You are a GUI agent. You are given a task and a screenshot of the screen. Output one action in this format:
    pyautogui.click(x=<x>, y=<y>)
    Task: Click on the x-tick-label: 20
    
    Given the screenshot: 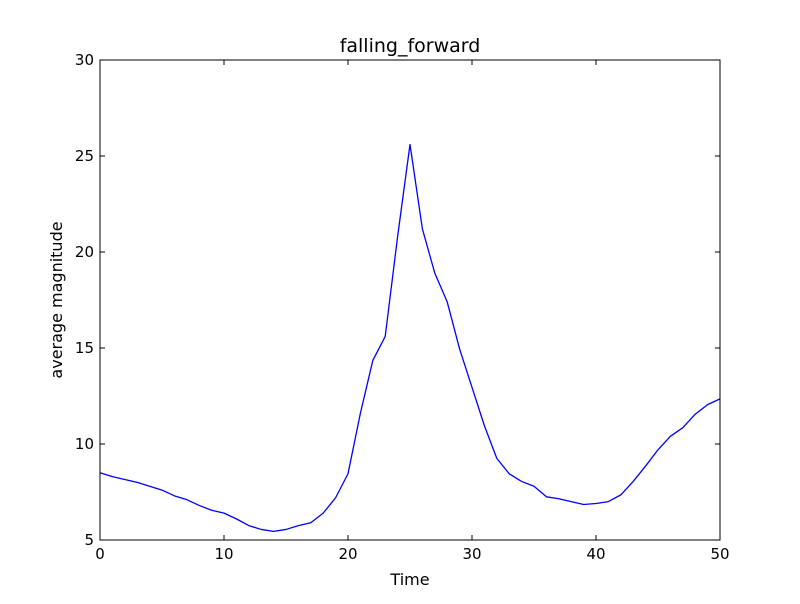 What is the action you would take?
    pyautogui.click(x=347, y=554)
    